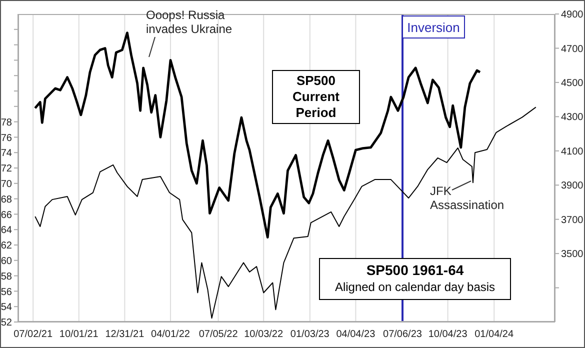 This screenshot has width=585, height=348. What do you see at coordinates (572, 220) in the screenshot?
I see `y2-tick-label: 3700` at bounding box center [572, 220].